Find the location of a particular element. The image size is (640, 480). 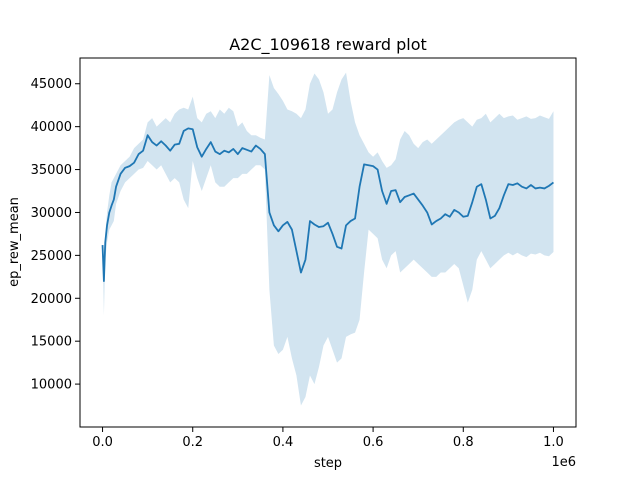

y-tick-label: 20000 is located at coordinates (51, 299).